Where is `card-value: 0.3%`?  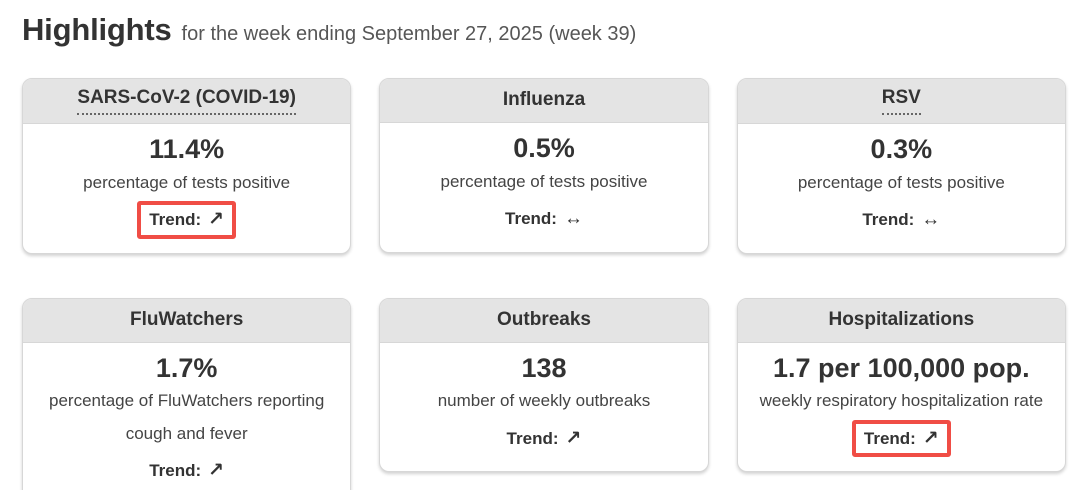 card-value: 0.3% is located at coordinates (901, 148).